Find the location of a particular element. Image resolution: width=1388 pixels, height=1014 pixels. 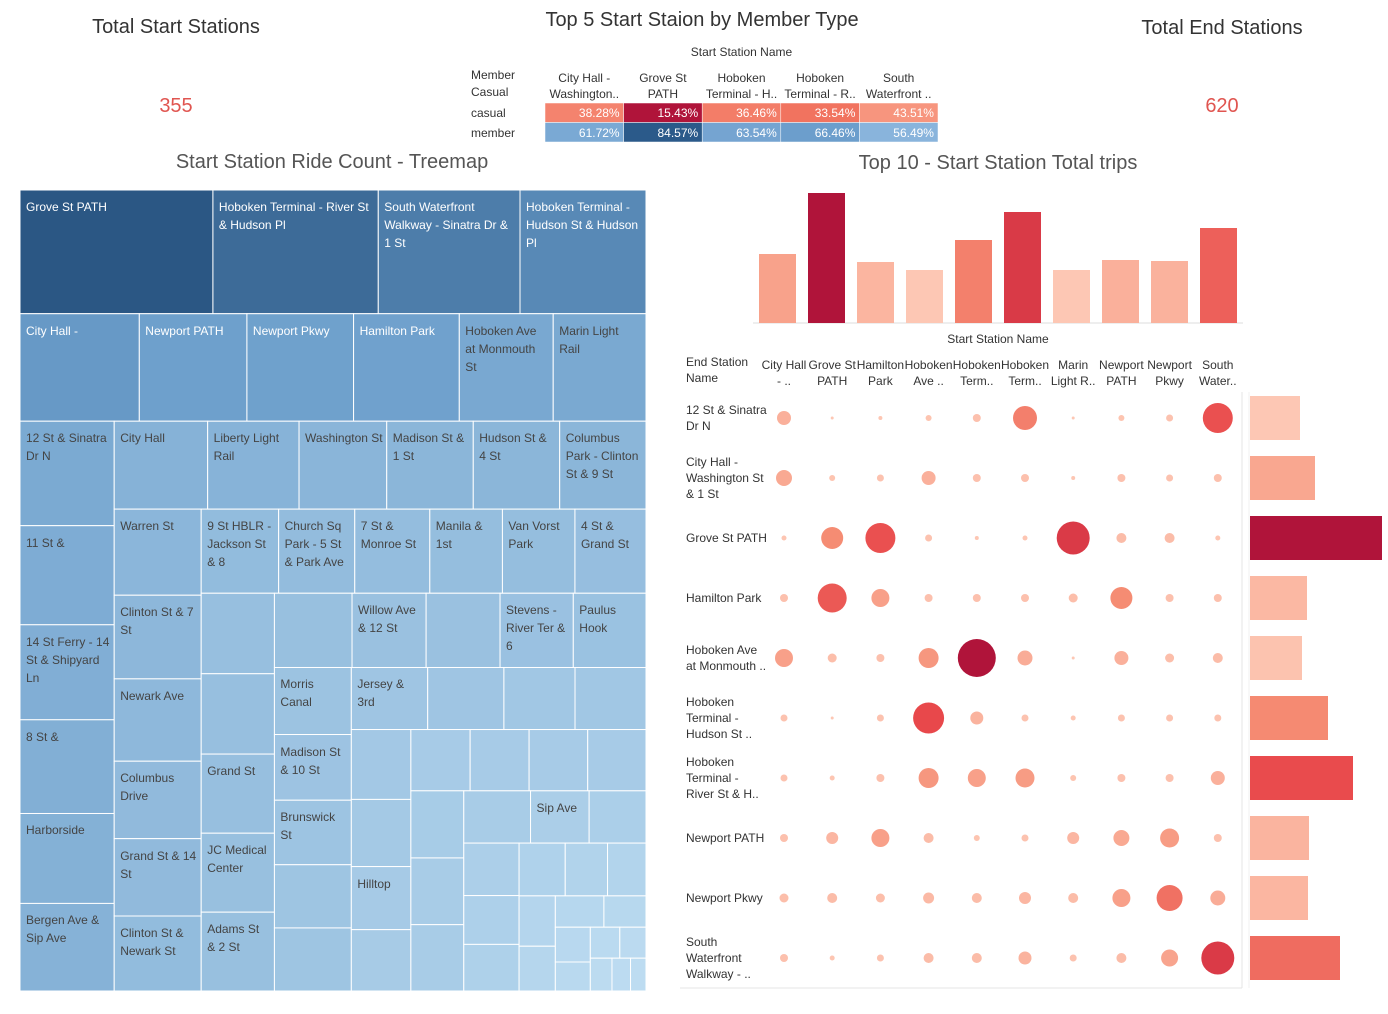

treemap-label: Warren St is located at coordinates (147, 526).